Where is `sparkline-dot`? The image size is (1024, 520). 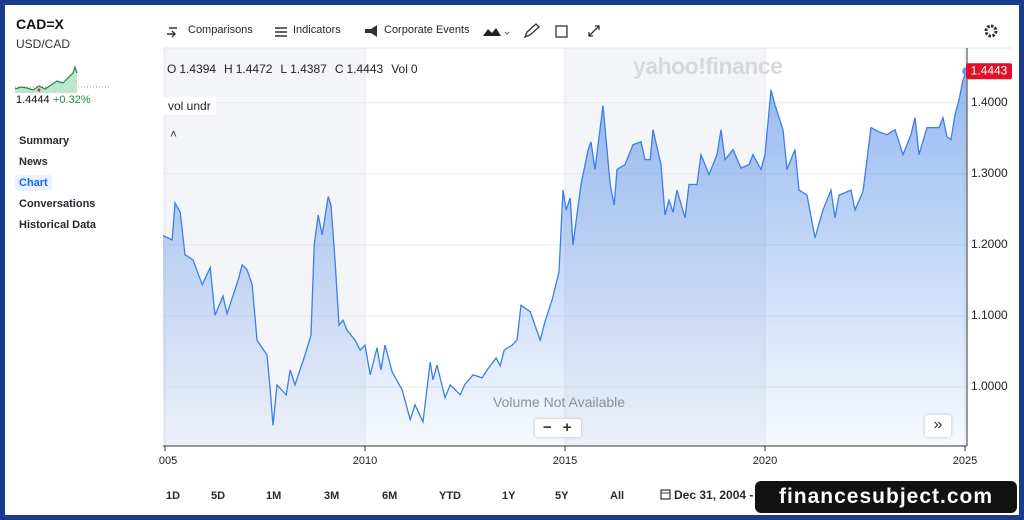
sparkline-dot is located at coordinates (39, 90).